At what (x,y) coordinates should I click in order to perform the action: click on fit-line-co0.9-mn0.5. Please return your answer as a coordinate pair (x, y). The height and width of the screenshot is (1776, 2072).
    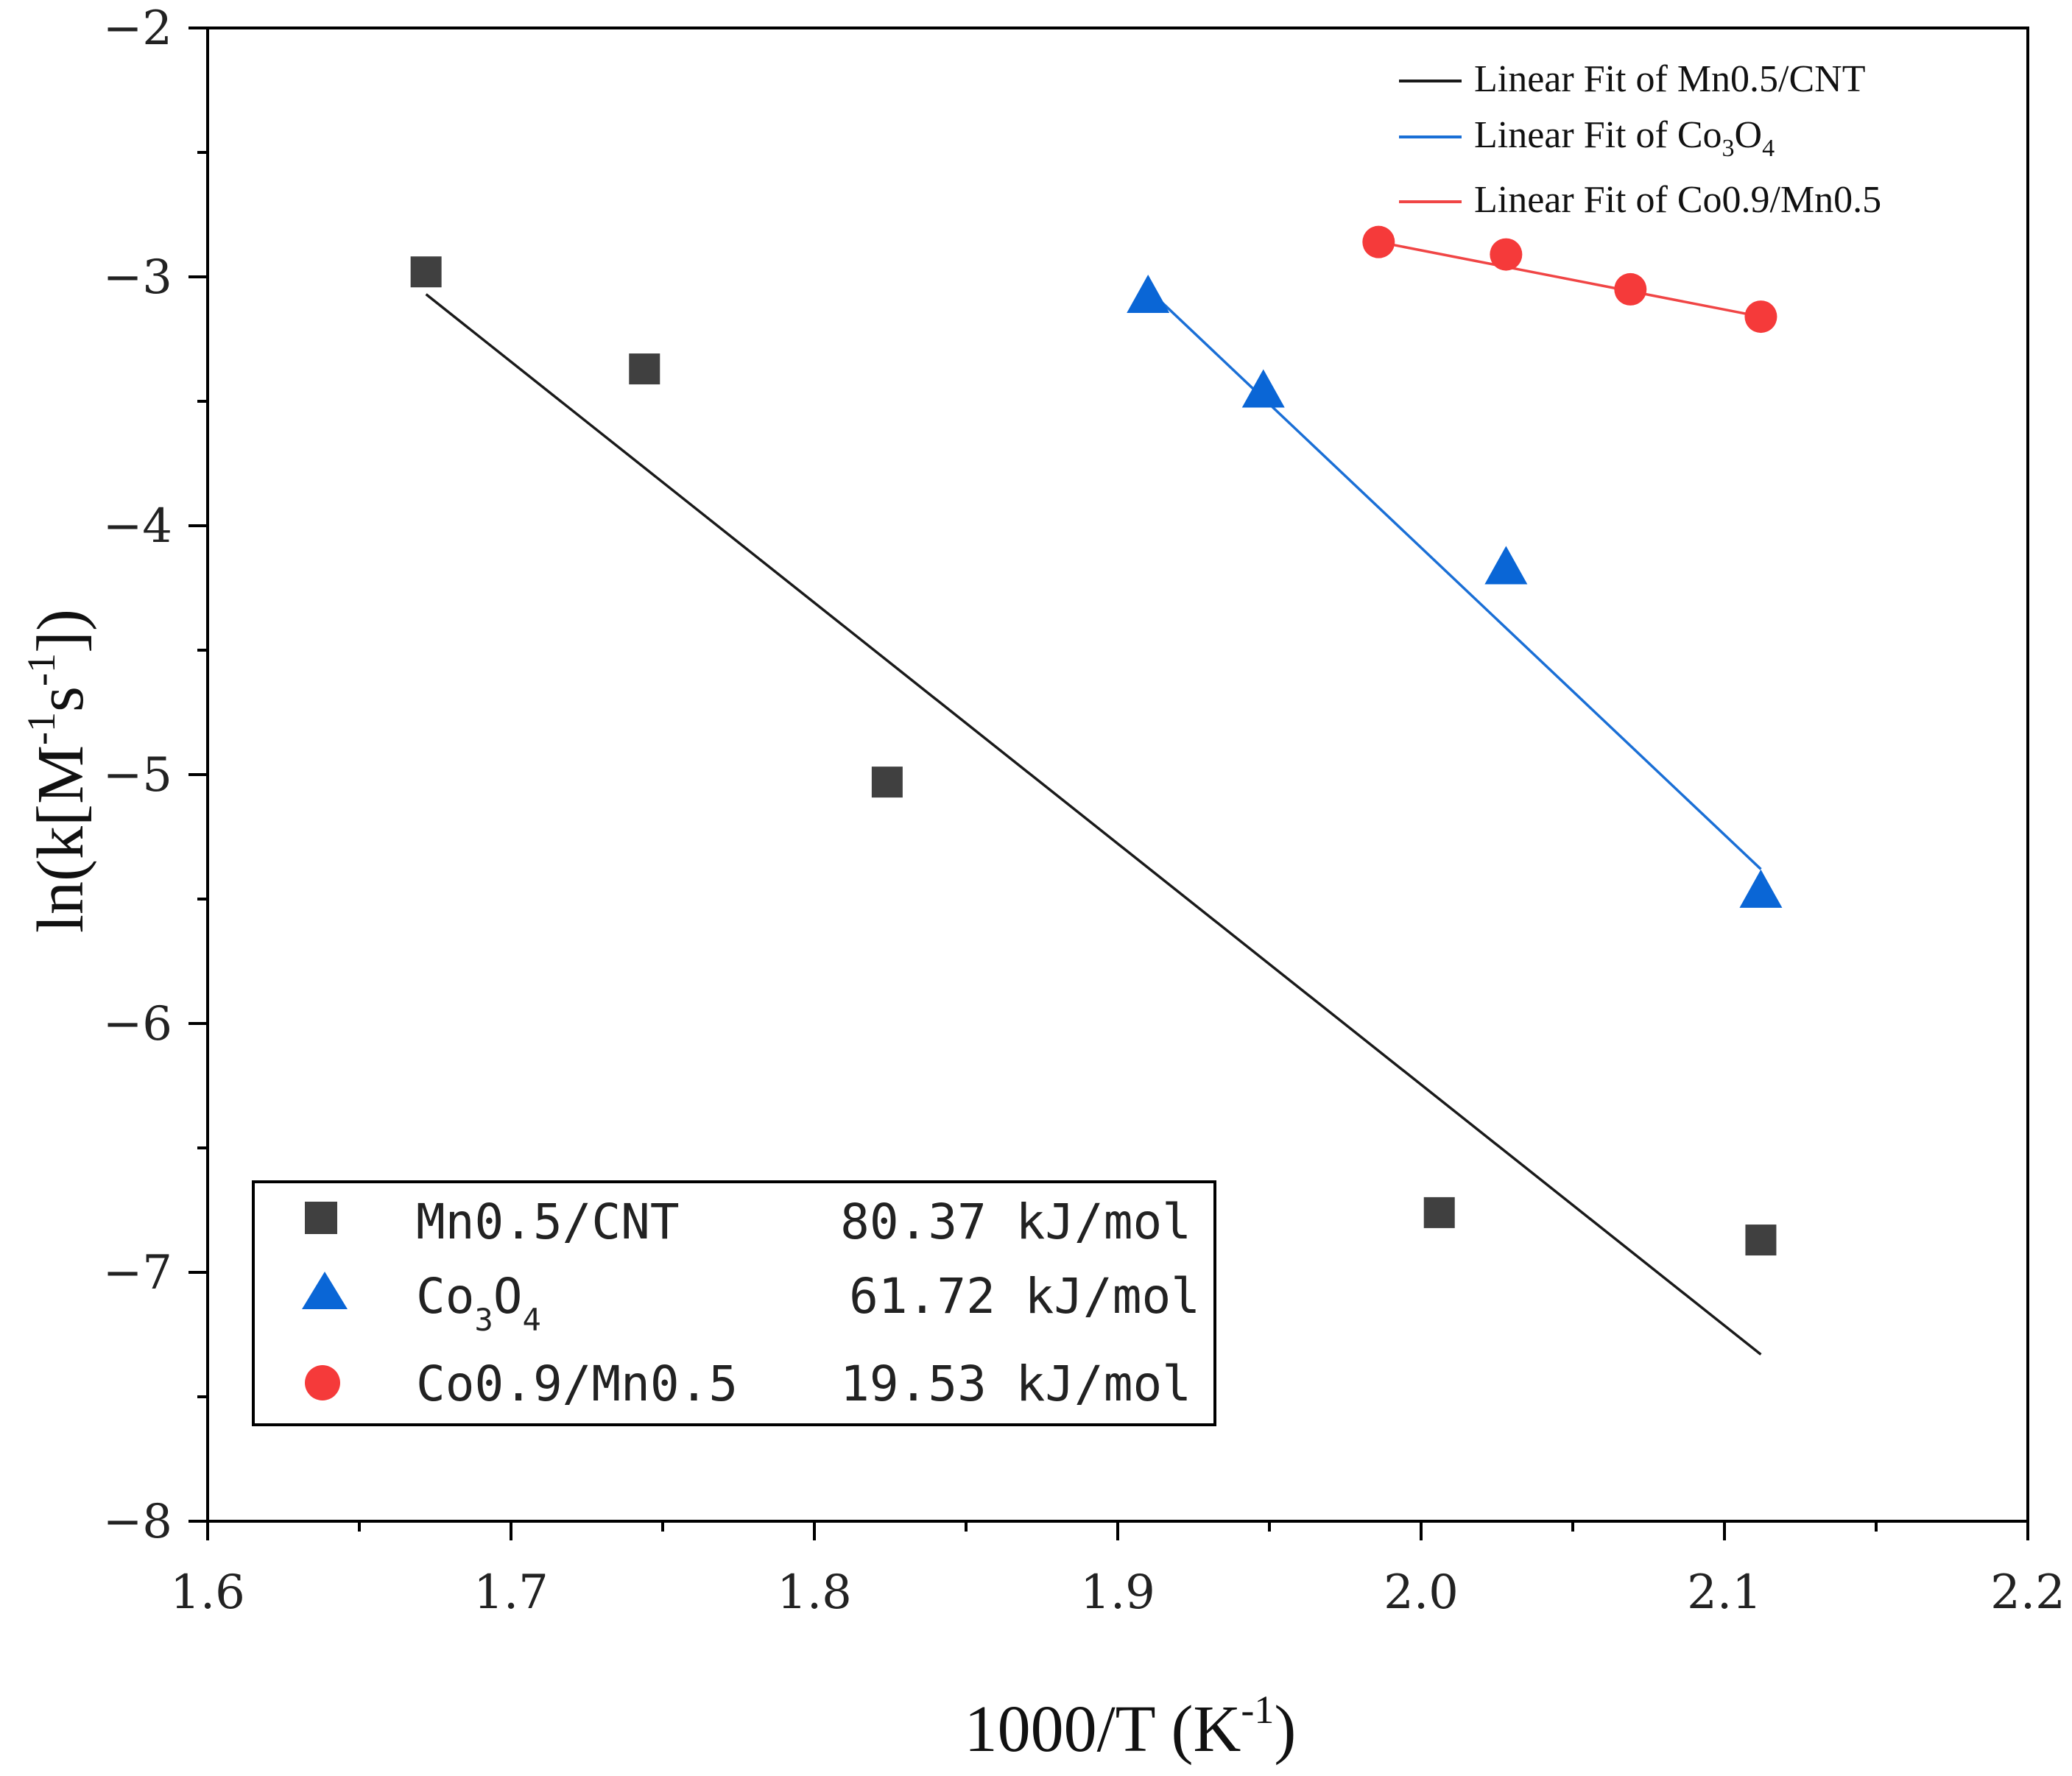
    Looking at the image, I should click on (1569, 279).